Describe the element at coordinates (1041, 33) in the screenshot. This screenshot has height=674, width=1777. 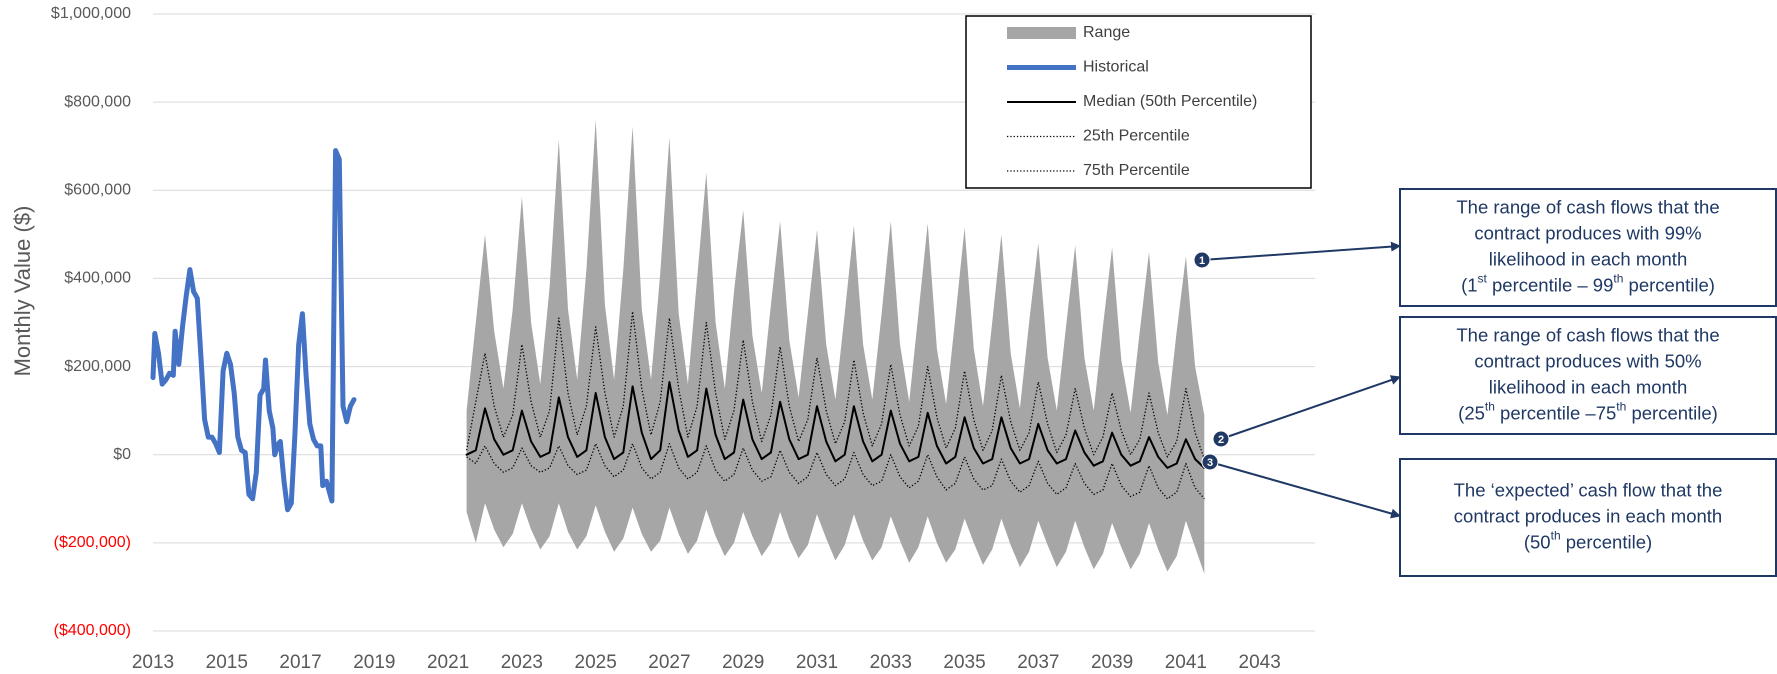
I see `legend-swatch` at that location.